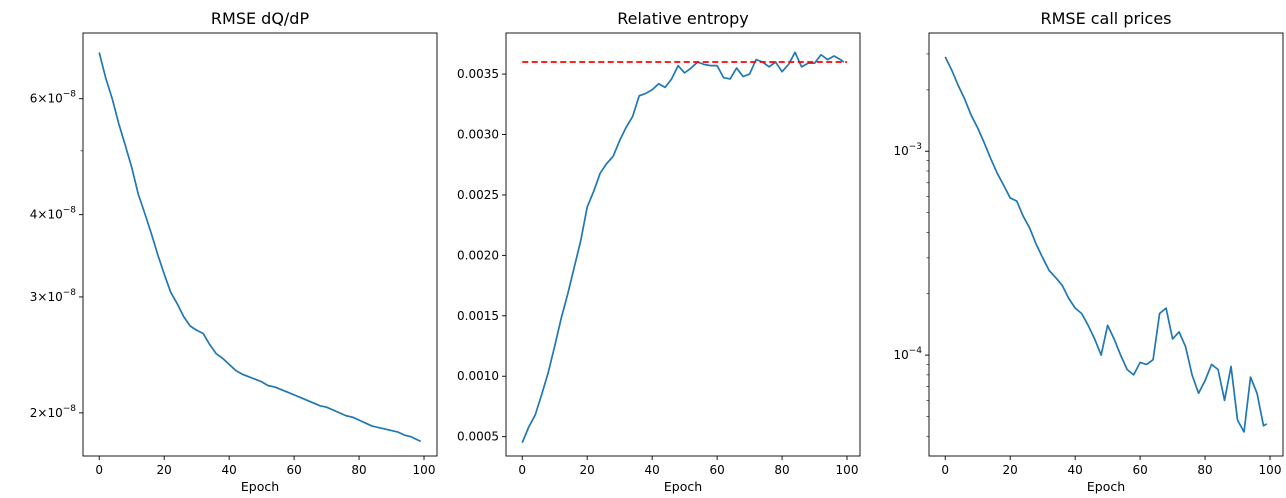 The image size is (1286, 498). Describe the element at coordinates (1105, 18) in the screenshot. I see `chart-title: RMSE call prices` at that location.